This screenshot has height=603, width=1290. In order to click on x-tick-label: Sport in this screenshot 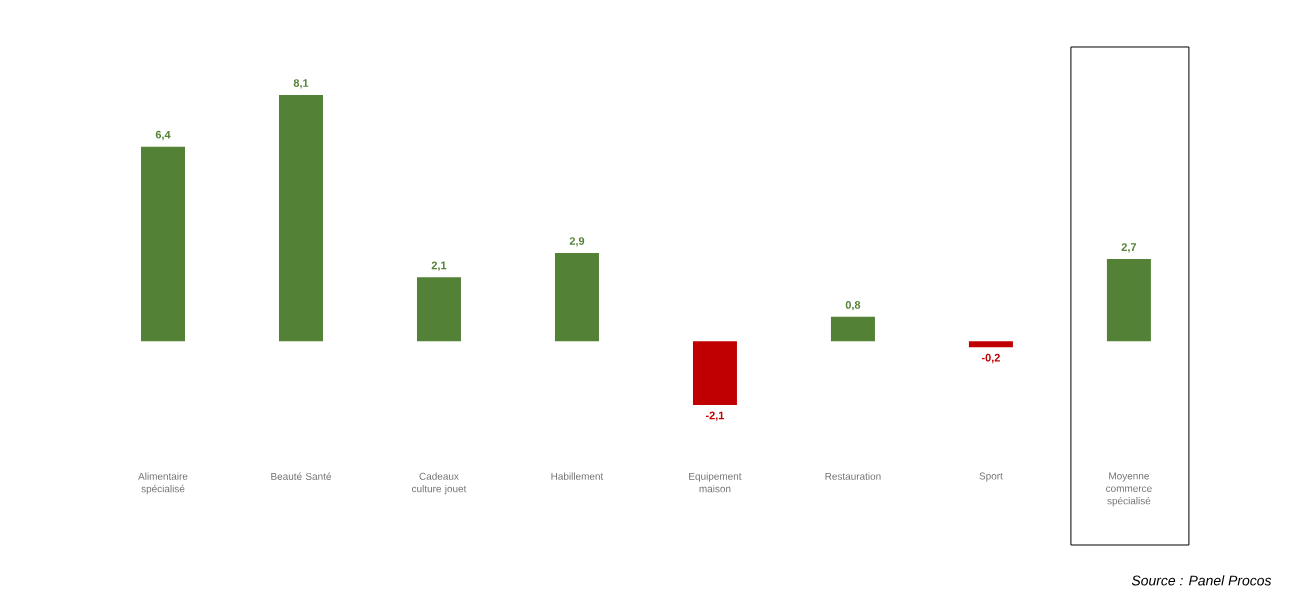, I will do `click(991, 477)`.